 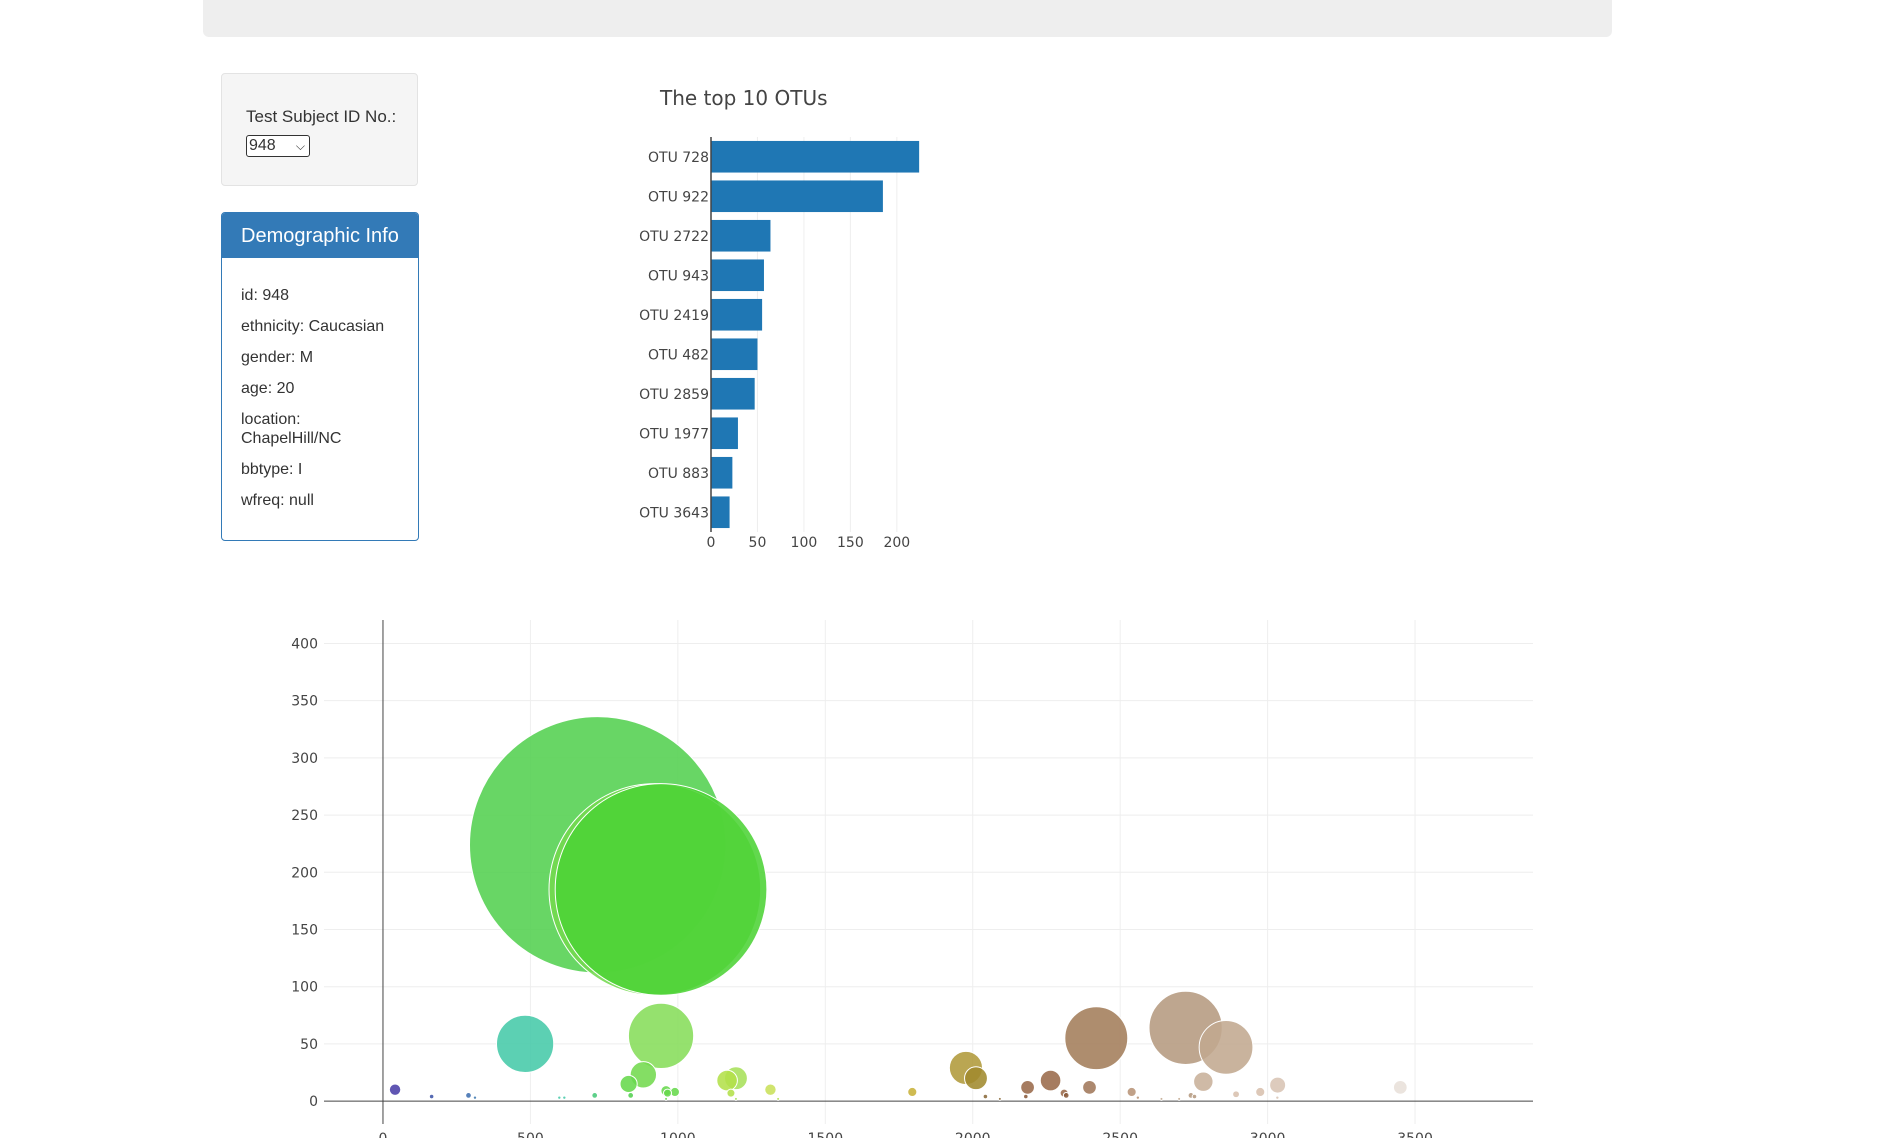 I want to click on metadata-gender: gender: M, so click(x=277, y=357).